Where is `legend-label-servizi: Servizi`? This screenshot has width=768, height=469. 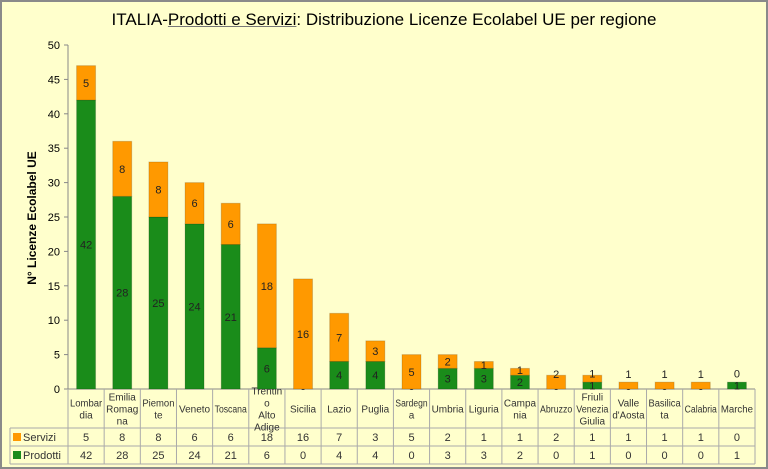
legend-label-servizi: Servizi is located at coordinates (39, 438).